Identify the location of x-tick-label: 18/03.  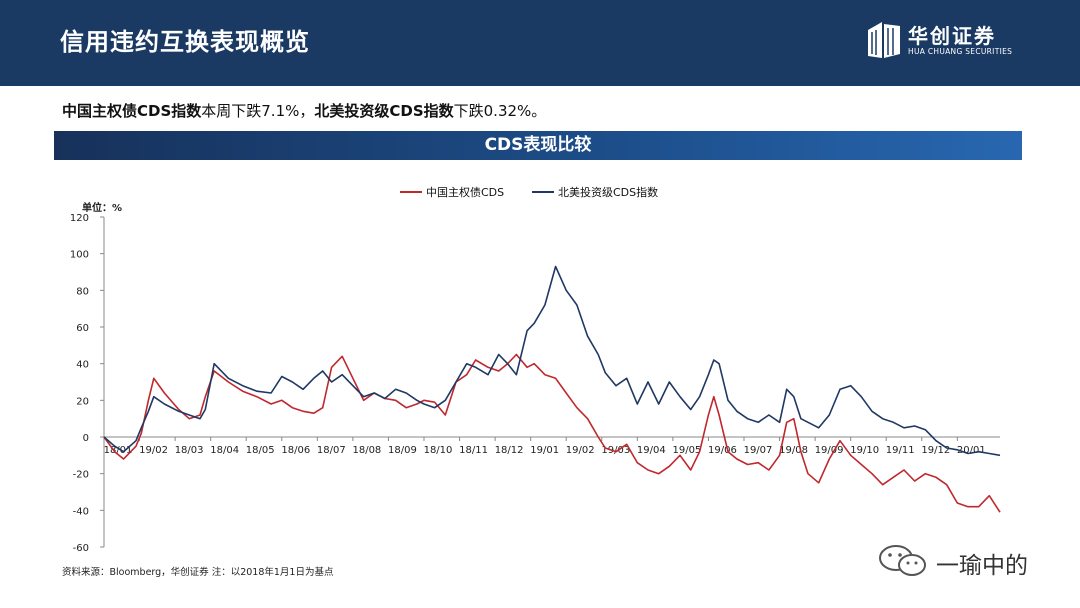
(189, 450).